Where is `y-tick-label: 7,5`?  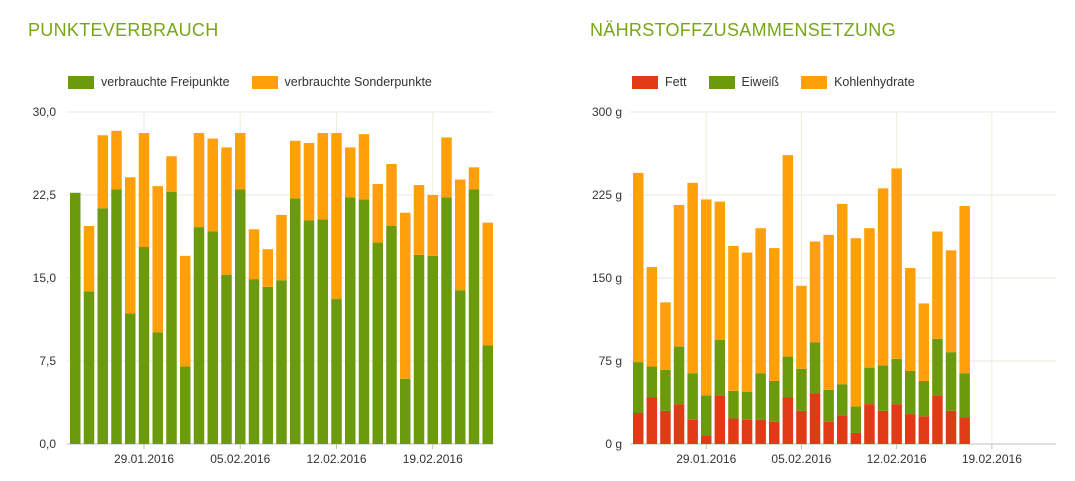 y-tick-label: 7,5 is located at coordinates (47, 361).